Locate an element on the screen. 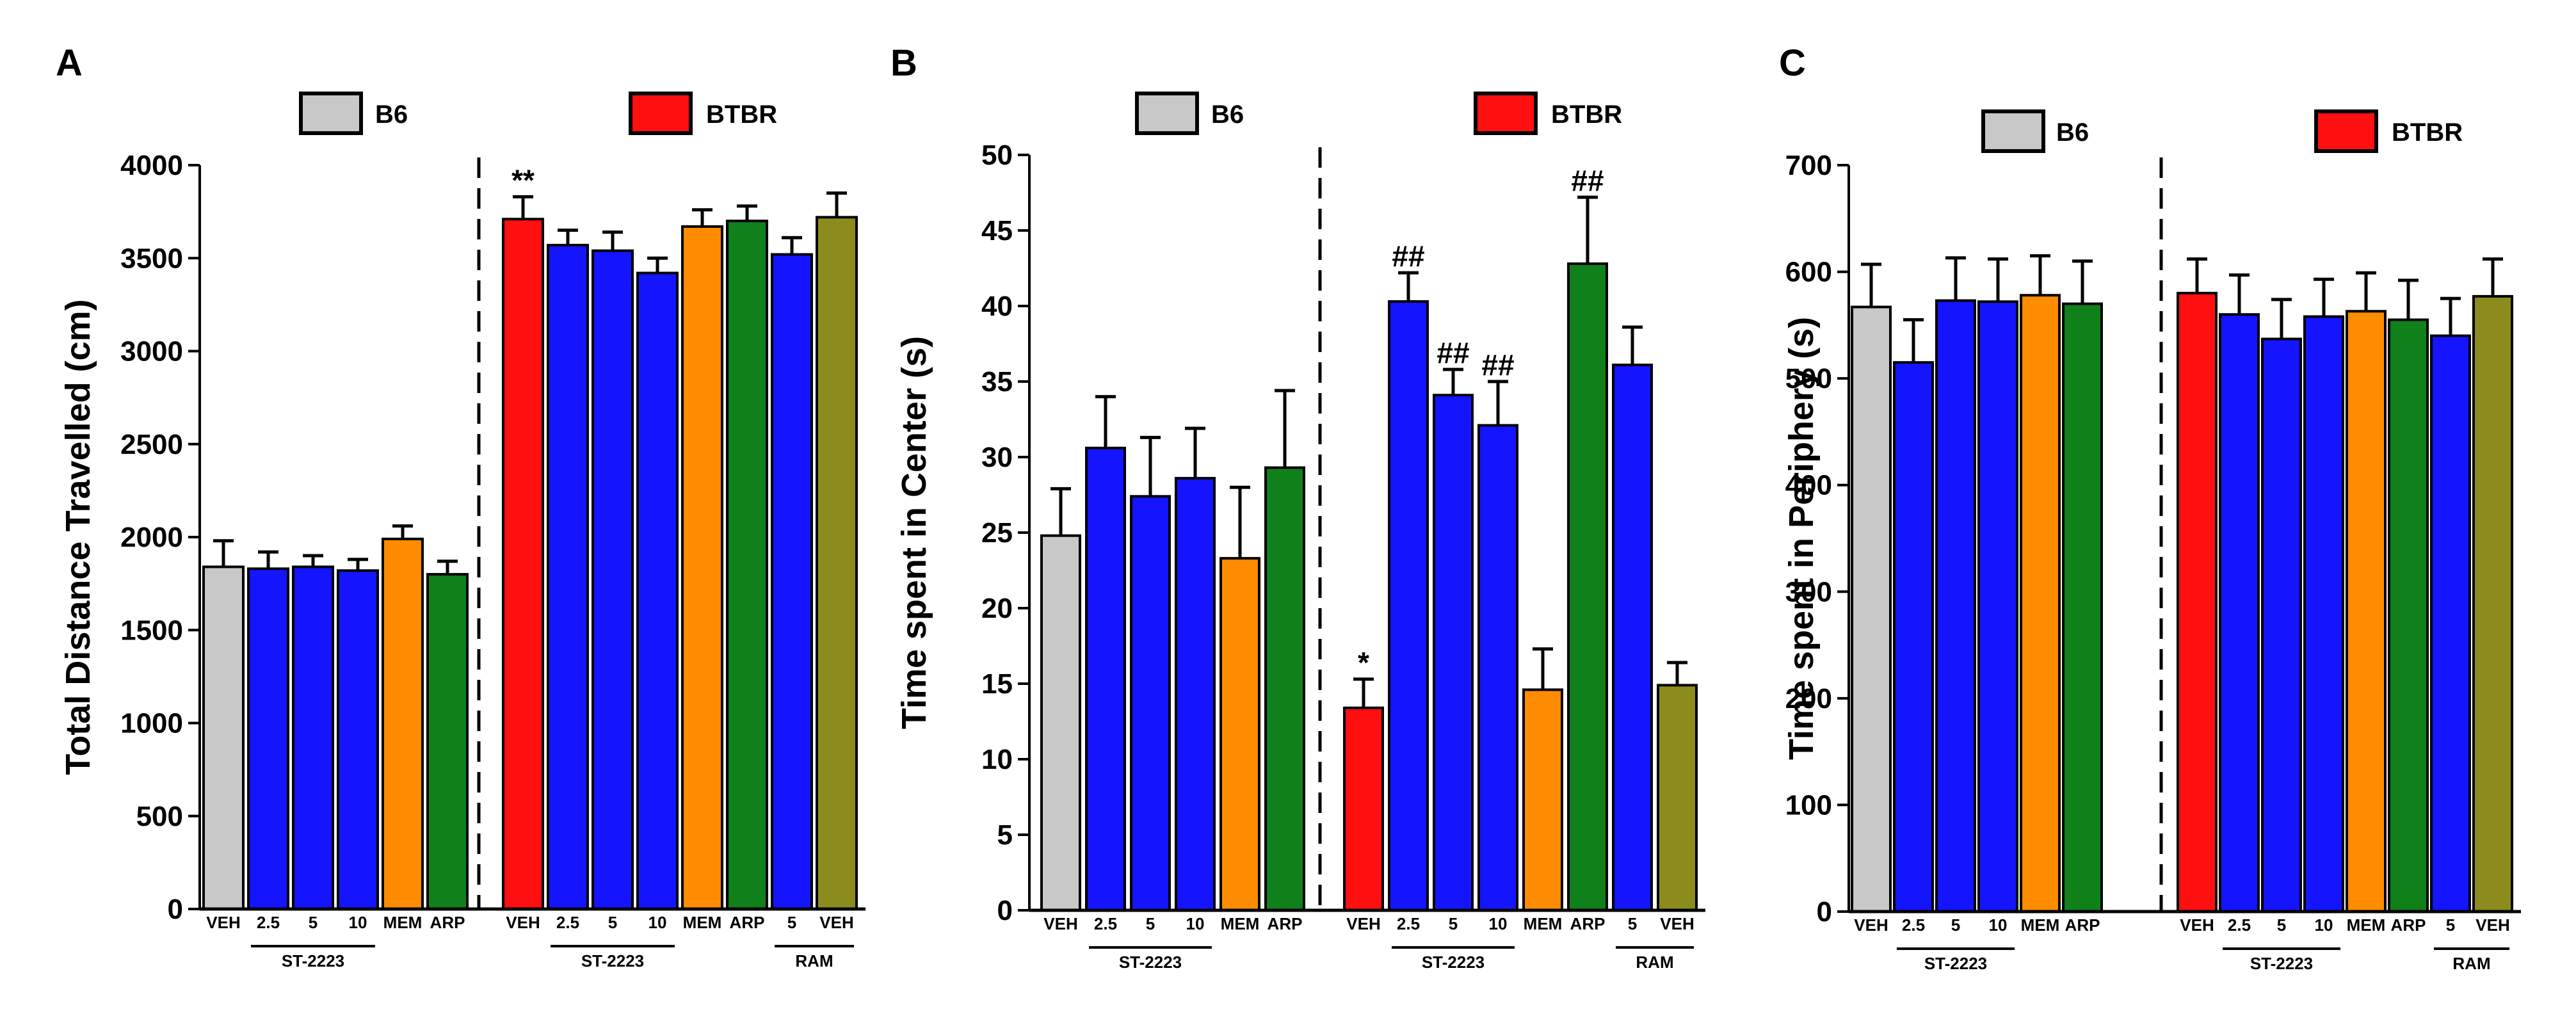 This screenshot has width=2576, height=1014. significance-label: ** is located at coordinates (523, 180).